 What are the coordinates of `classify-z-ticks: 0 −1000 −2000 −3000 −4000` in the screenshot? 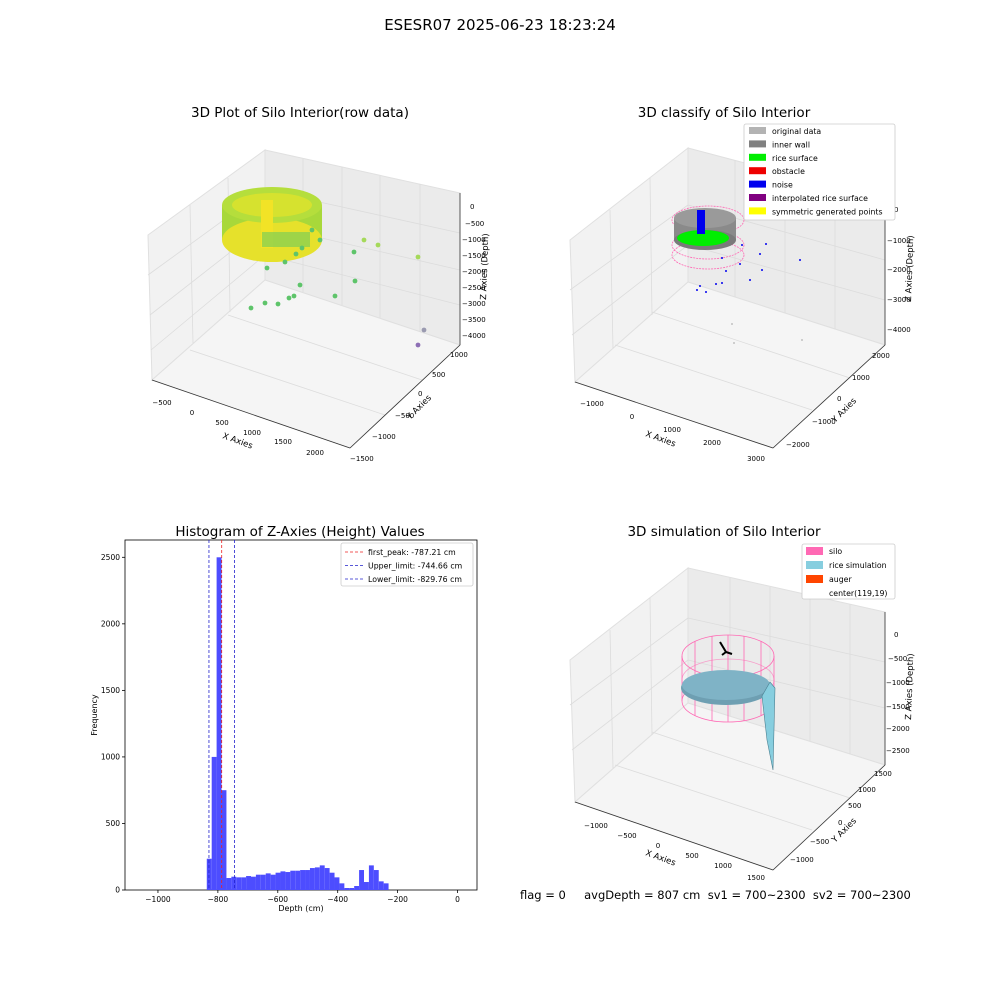 It's located at (899, 270).